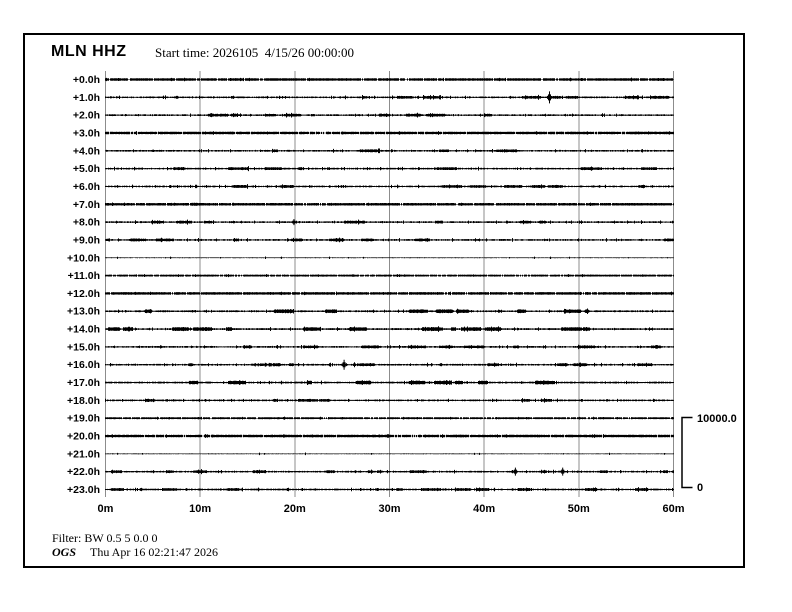 Image resolution: width=792 pixels, height=612 pixels. What do you see at coordinates (83, 419) in the screenshot?
I see `trace-label: +19.0h` at bounding box center [83, 419].